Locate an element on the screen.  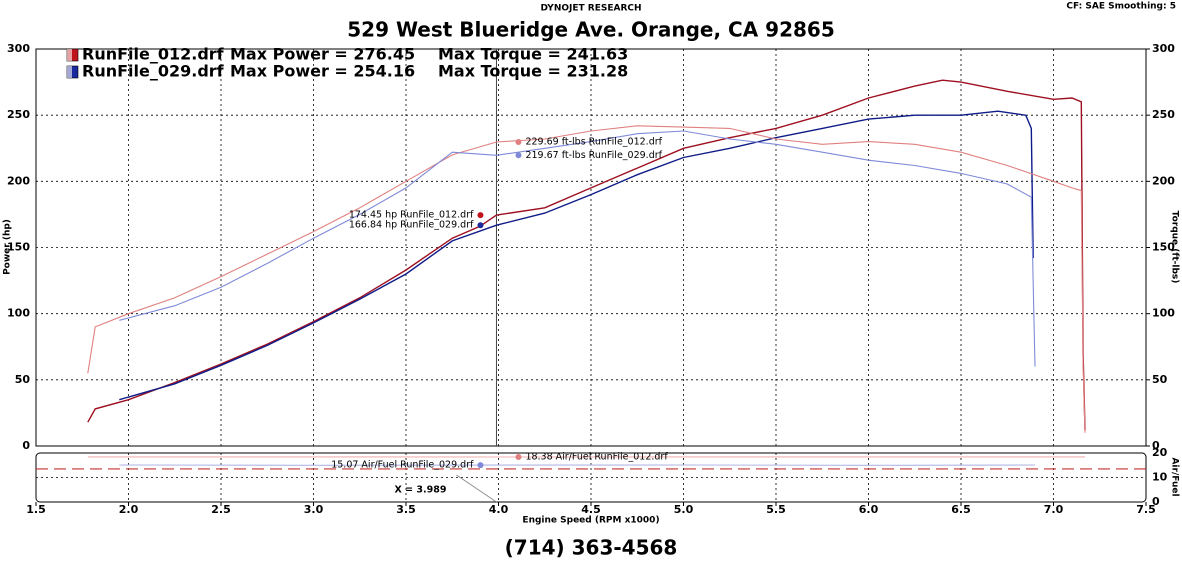
x-tick-label: 6.0 is located at coordinates (869, 509).